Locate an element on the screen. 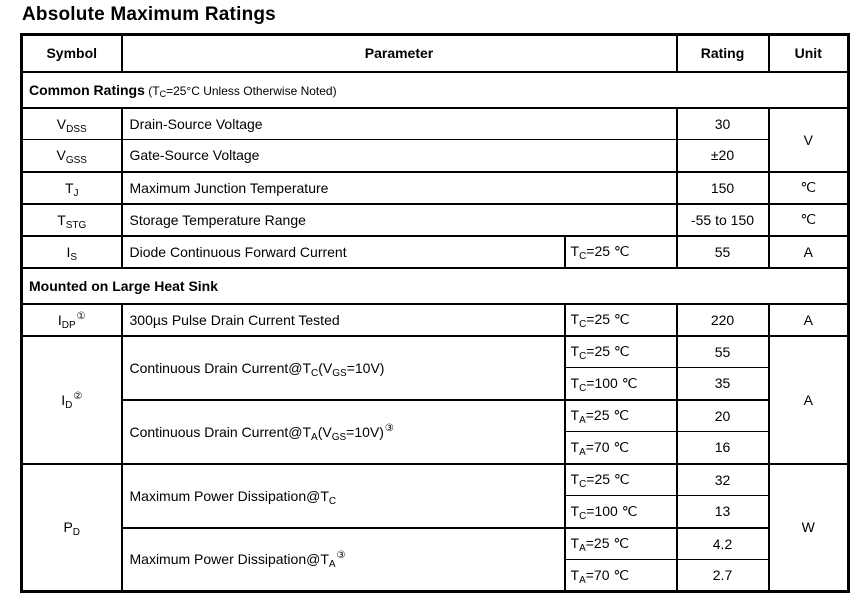  cell-idp-parameter: 300µs Pulse Drain Current Tested is located at coordinates (343, 319).